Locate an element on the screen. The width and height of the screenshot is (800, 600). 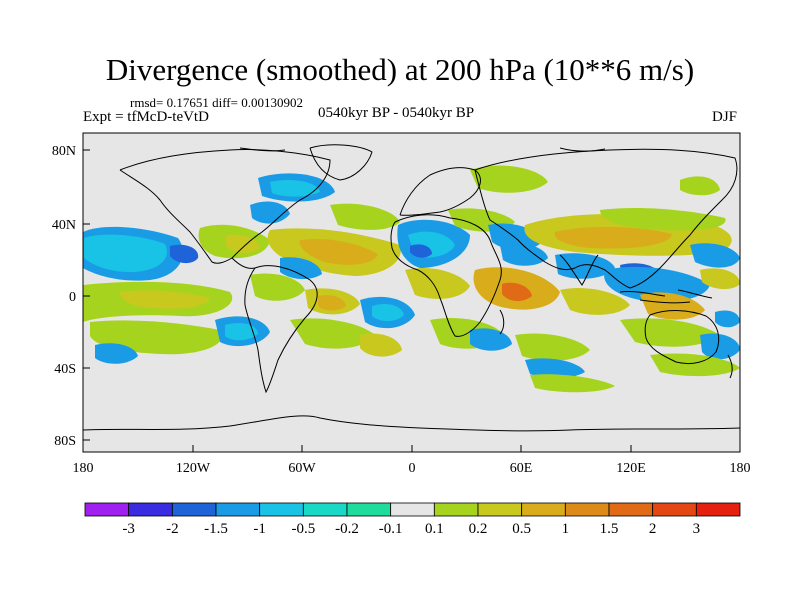
experiment-label: Expt = tfMcD-teVtD is located at coordinates (146, 117).